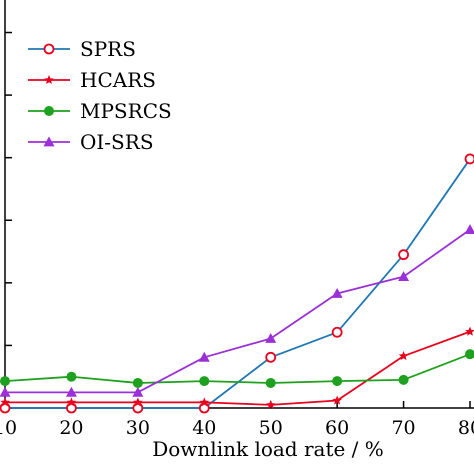 The image size is (474, 474). I want to click on x-tick-label: 60, so click(337, 428).